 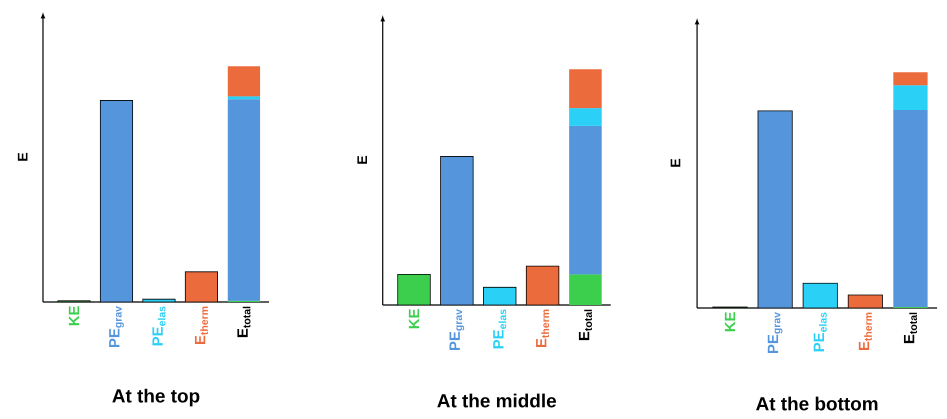 What do you see at coordinates (156, 397) in the screenshot?
I see `text: At the top` at bounding box center [156, 397].